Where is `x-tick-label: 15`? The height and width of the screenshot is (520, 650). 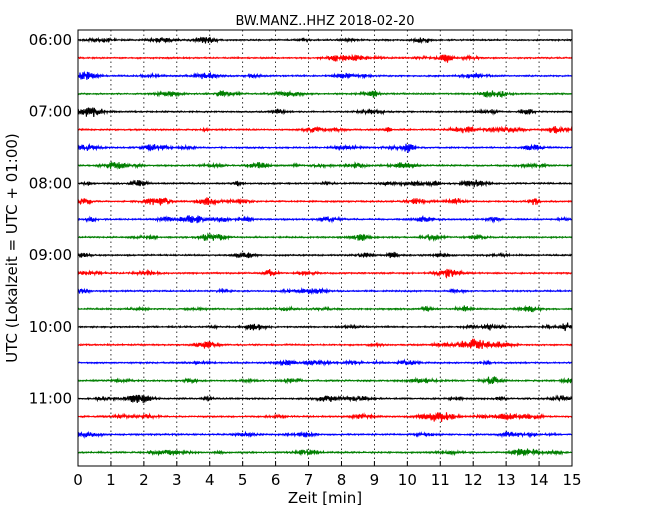 x-tick-label: 15 is located at coordinates (571, 480).